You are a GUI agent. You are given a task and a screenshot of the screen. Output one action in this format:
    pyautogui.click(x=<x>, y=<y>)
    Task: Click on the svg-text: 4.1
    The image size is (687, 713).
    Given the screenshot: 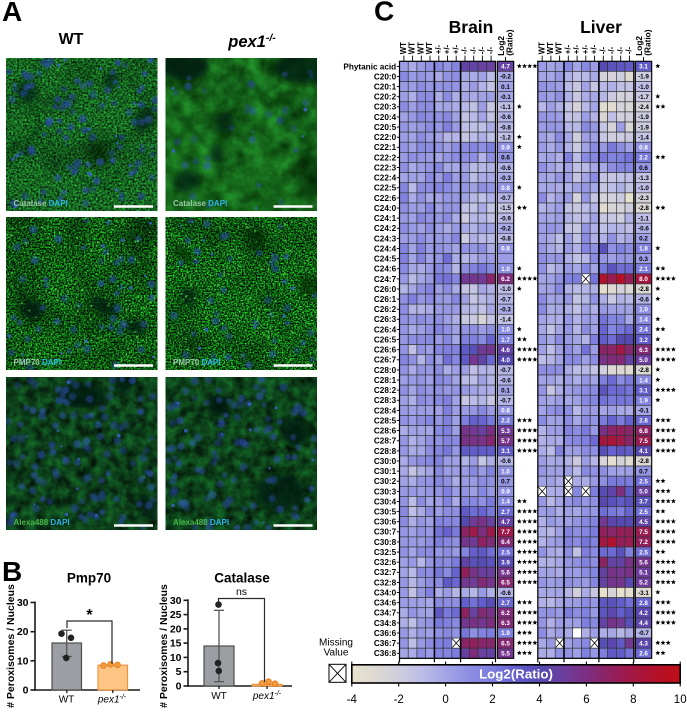 What is the action you would take?
    pyautogui.click(x=643, y=451)
    